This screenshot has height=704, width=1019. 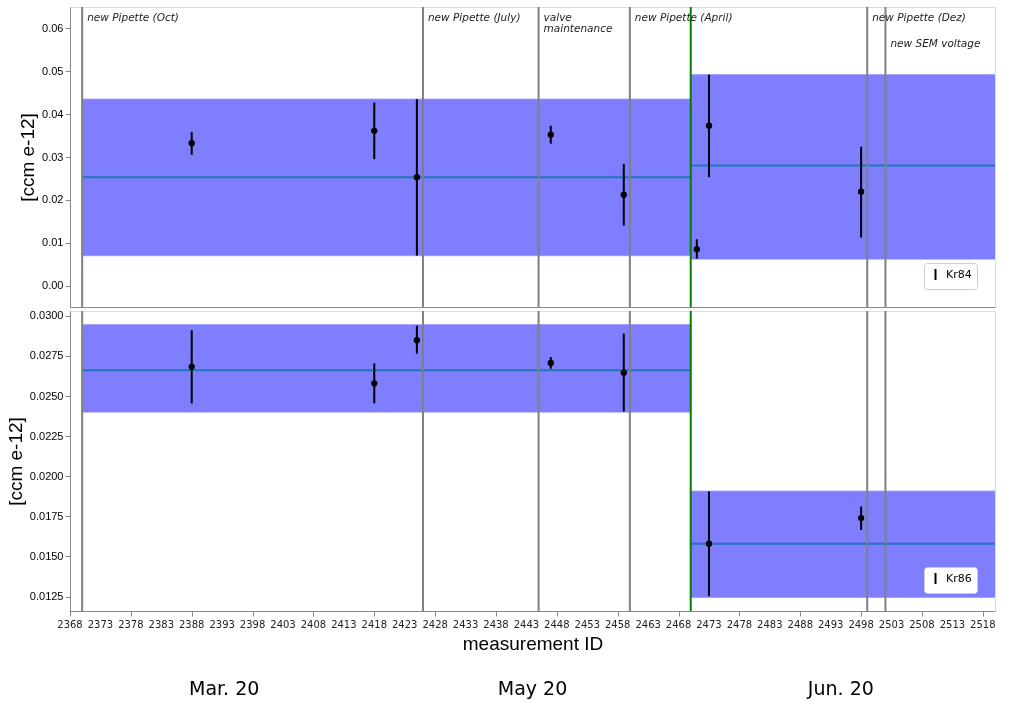 I want to click on x-tick-label: 2468, so click(x=678, y=624).